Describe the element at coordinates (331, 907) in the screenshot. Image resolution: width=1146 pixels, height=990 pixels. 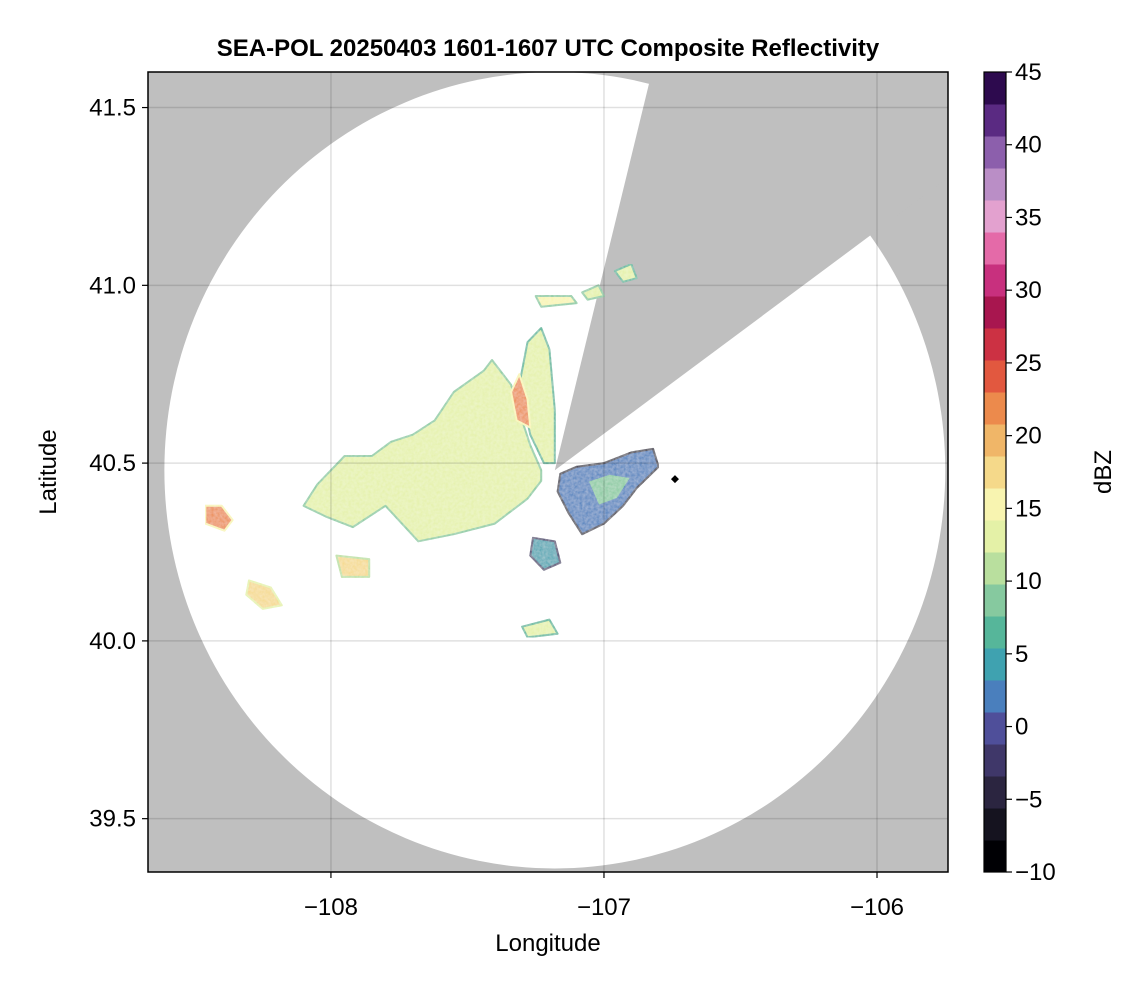
I see `x-tick-label: −108` at that location.